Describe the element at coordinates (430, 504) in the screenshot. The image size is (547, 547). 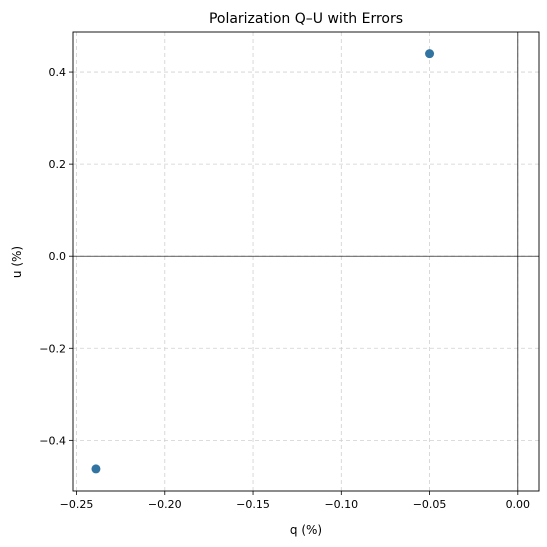
I see `x-tick-label: −0.05` at that location.